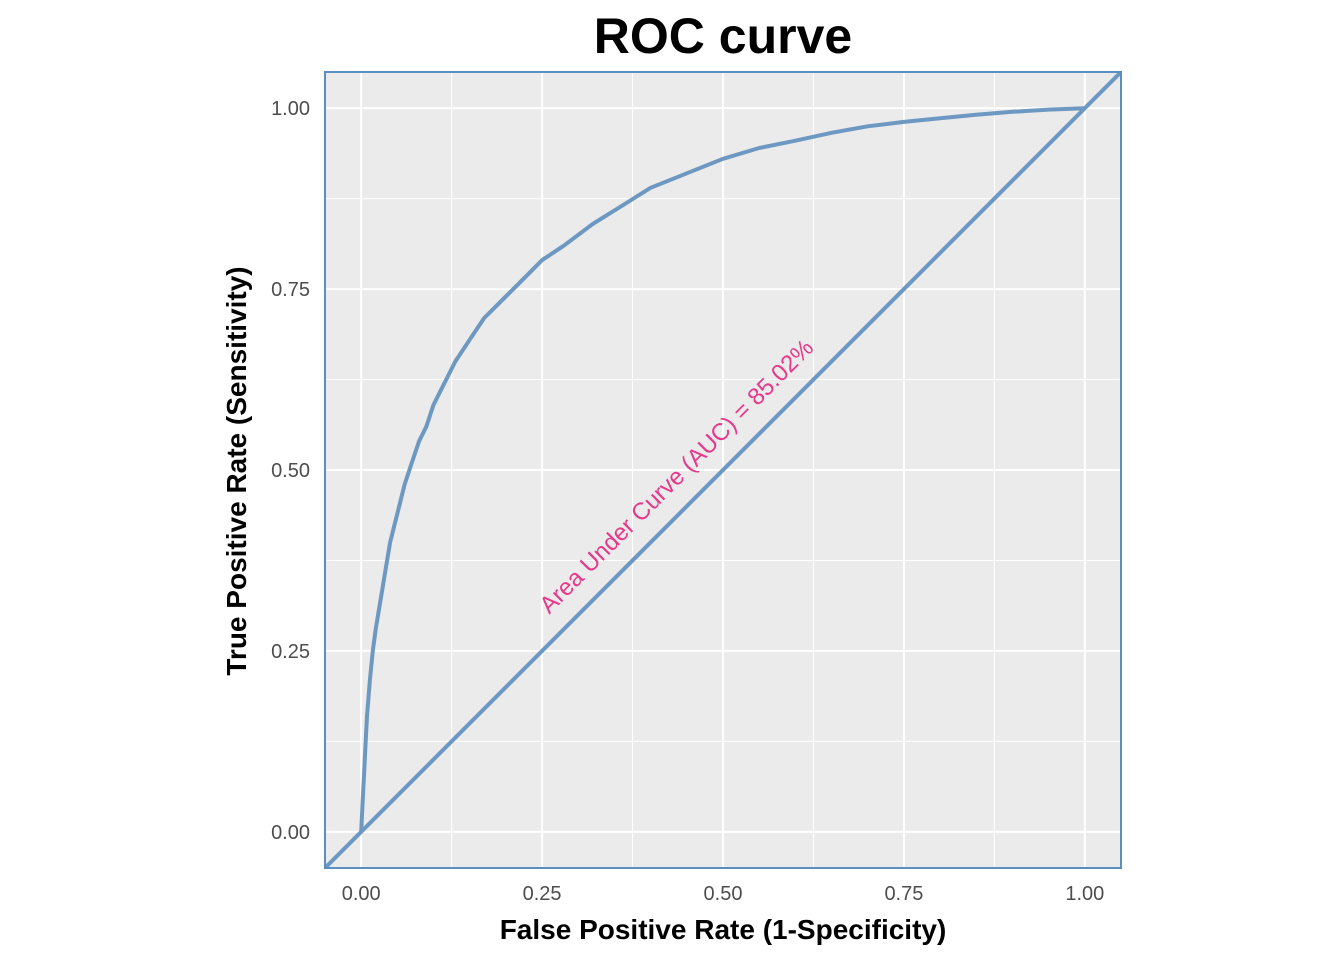 This screenshot has width=1344, height=960. I want to click on y-axis-title: True Positive Rate (Sensitivity), so click(236, 470).